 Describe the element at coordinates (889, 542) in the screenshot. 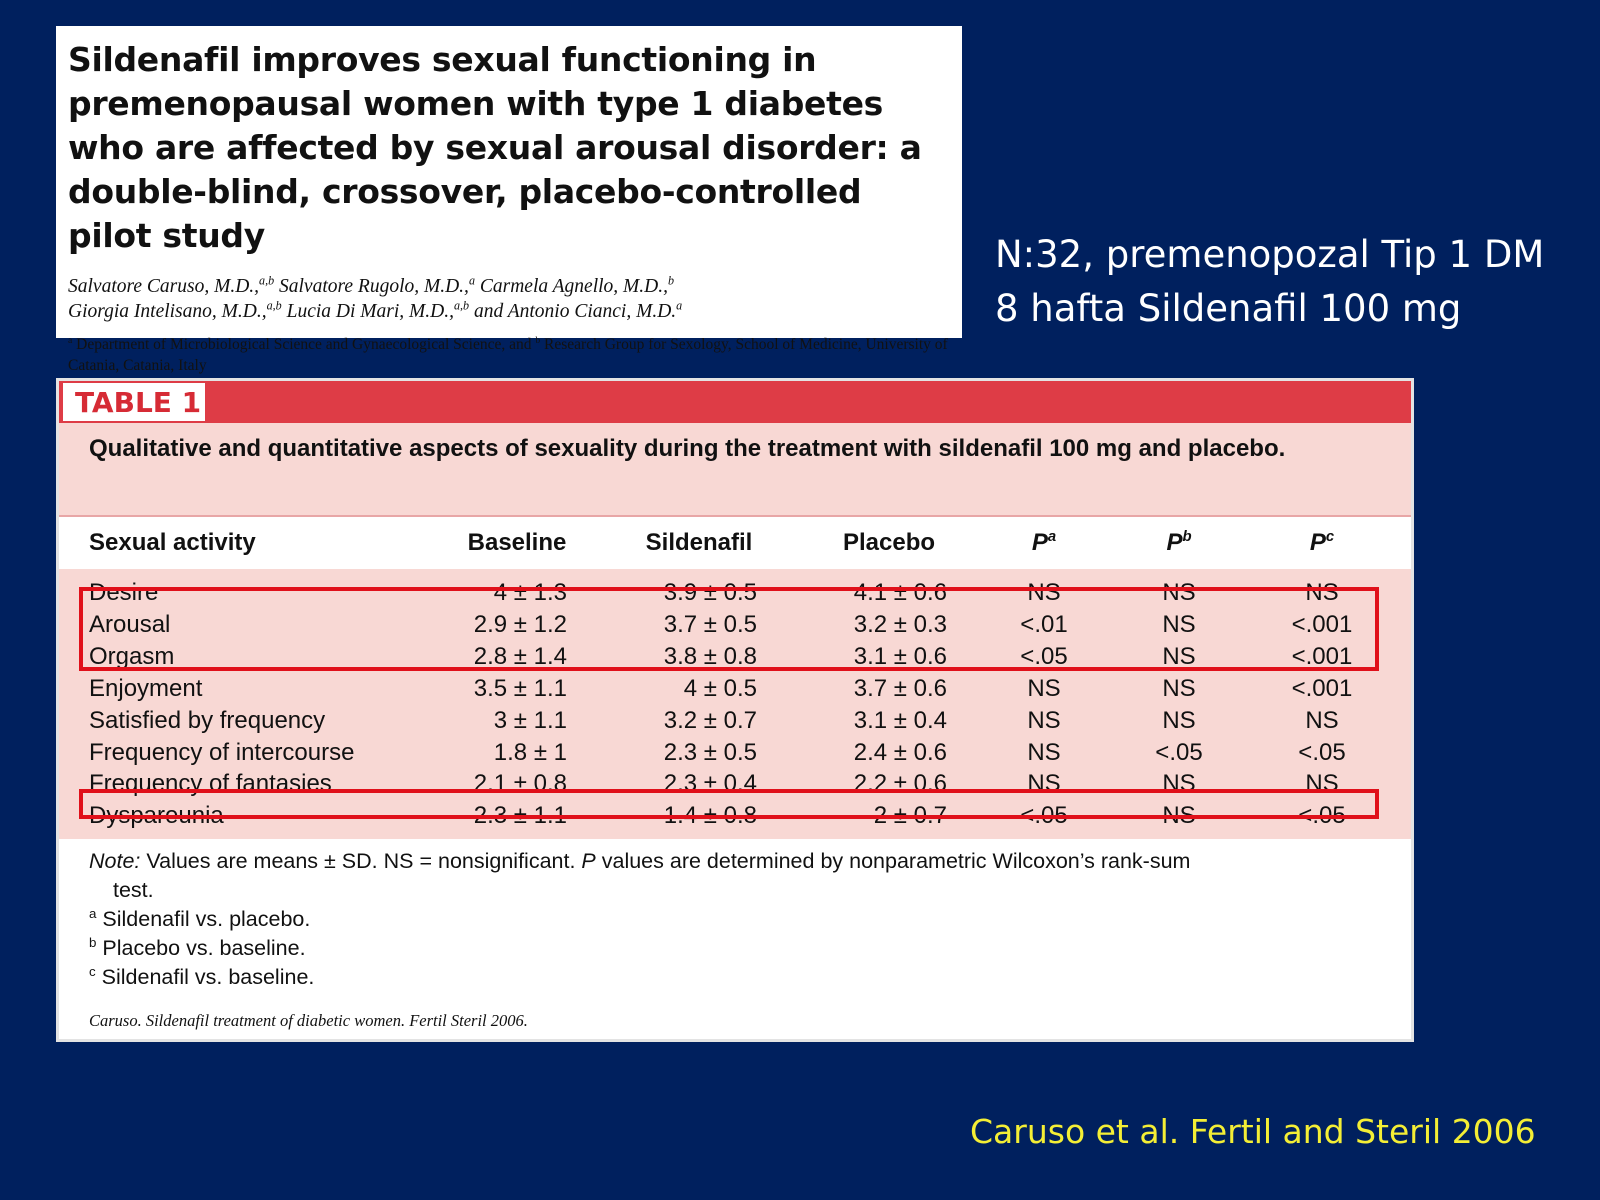

I see `header-placebo: Placebo` at that location.